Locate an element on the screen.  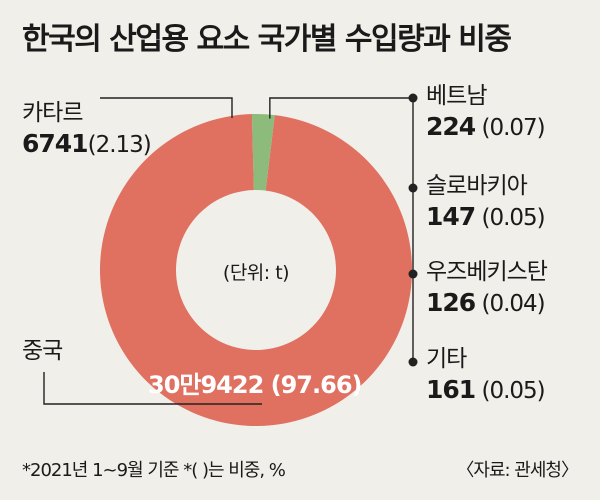
label-uzbekistan: 우즈베키스탄 126 (0.04) is located at coordinates (487, 287).